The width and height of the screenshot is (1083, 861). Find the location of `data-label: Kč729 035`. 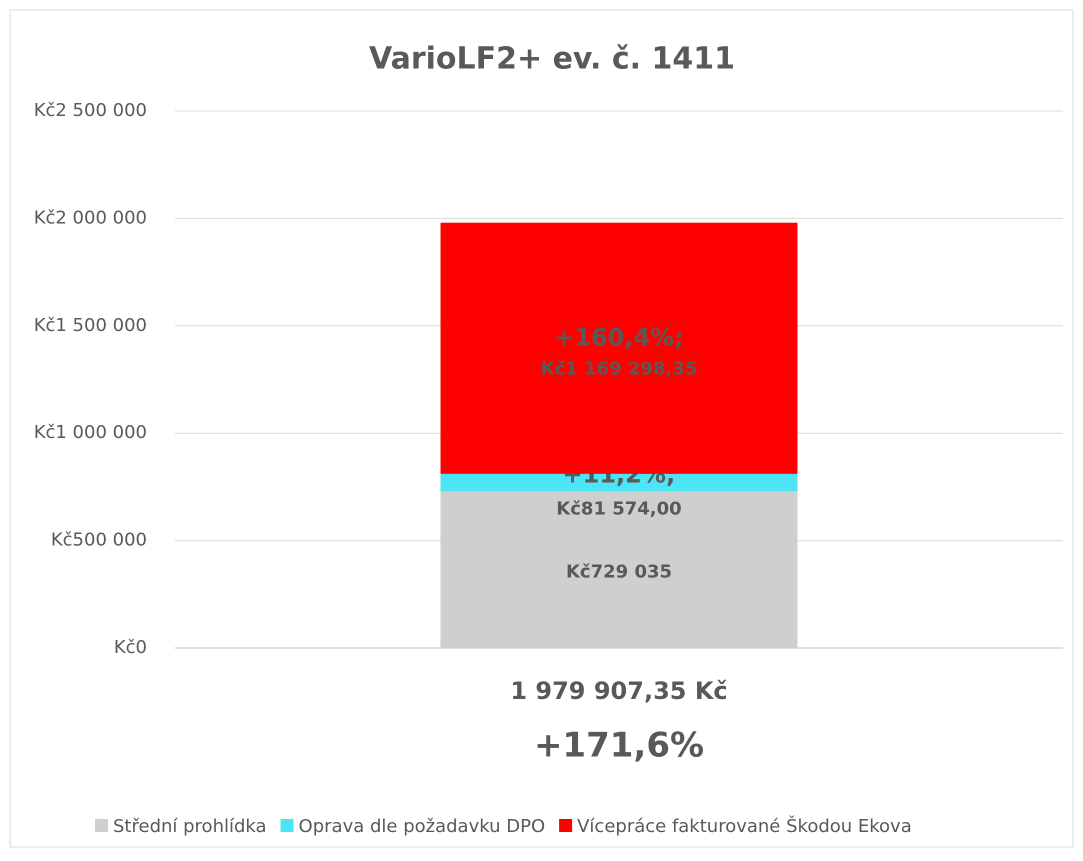

data-label: Kč729 035 is located at coordinates (619, 572).